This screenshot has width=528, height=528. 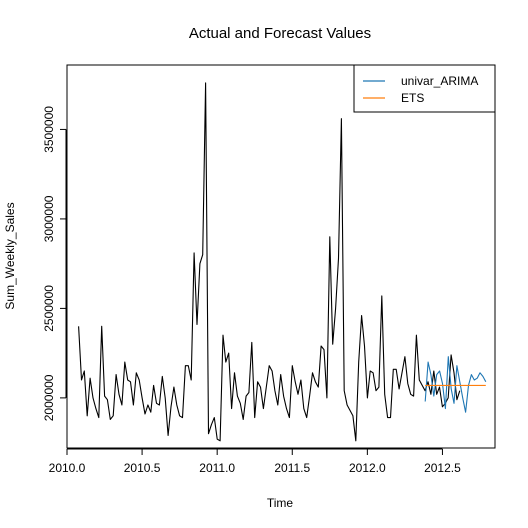 What do you see at coordinates (49, 218) in the screenshot?
I see `y-tick-label: 3000000` at bounding box center [49, 218].